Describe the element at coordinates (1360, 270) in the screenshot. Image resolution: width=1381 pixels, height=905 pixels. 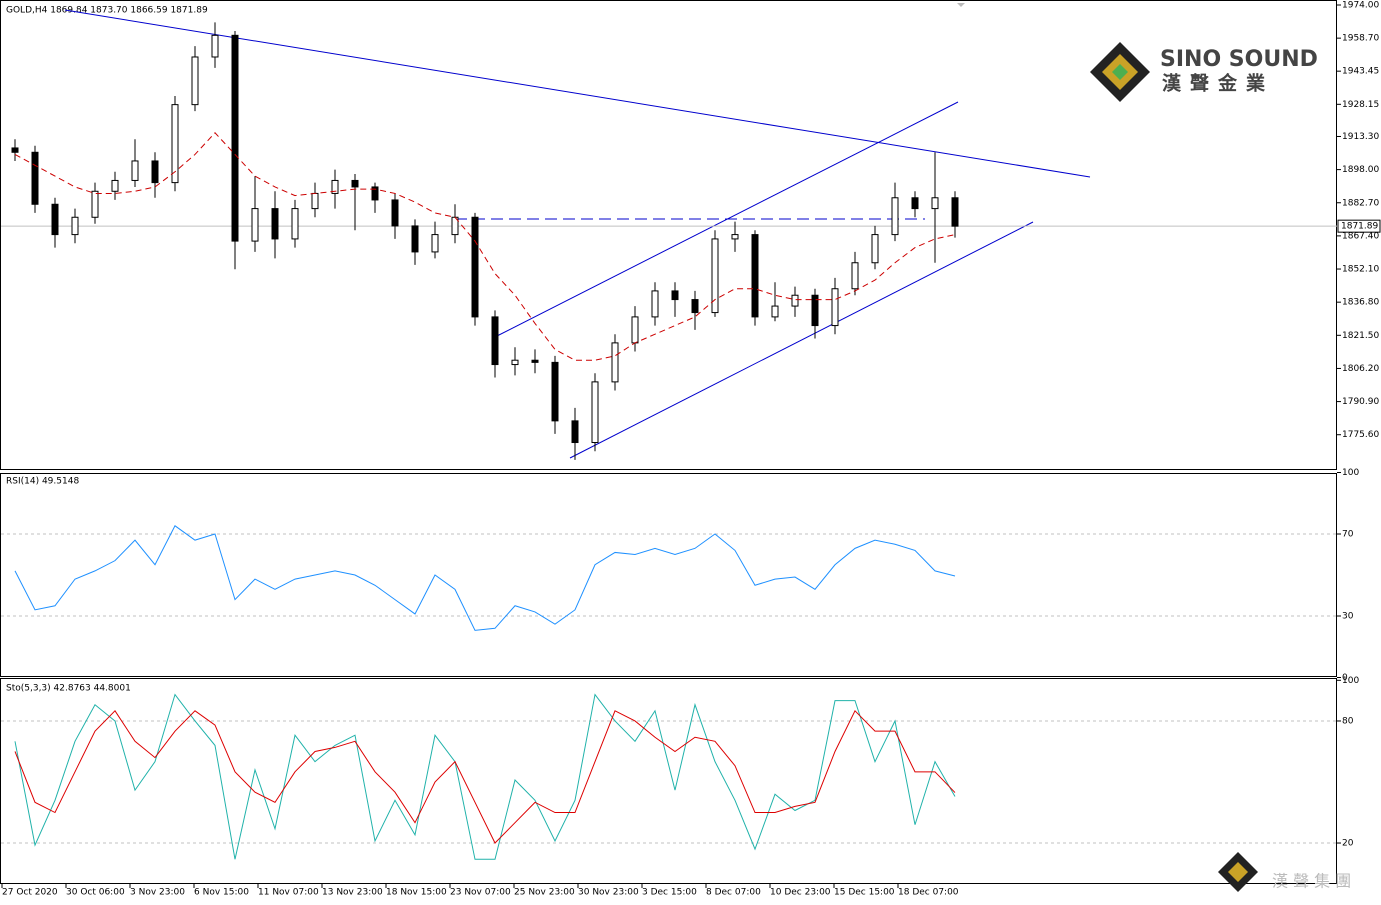
I see `y-tick-label: 1852.10` at that location.